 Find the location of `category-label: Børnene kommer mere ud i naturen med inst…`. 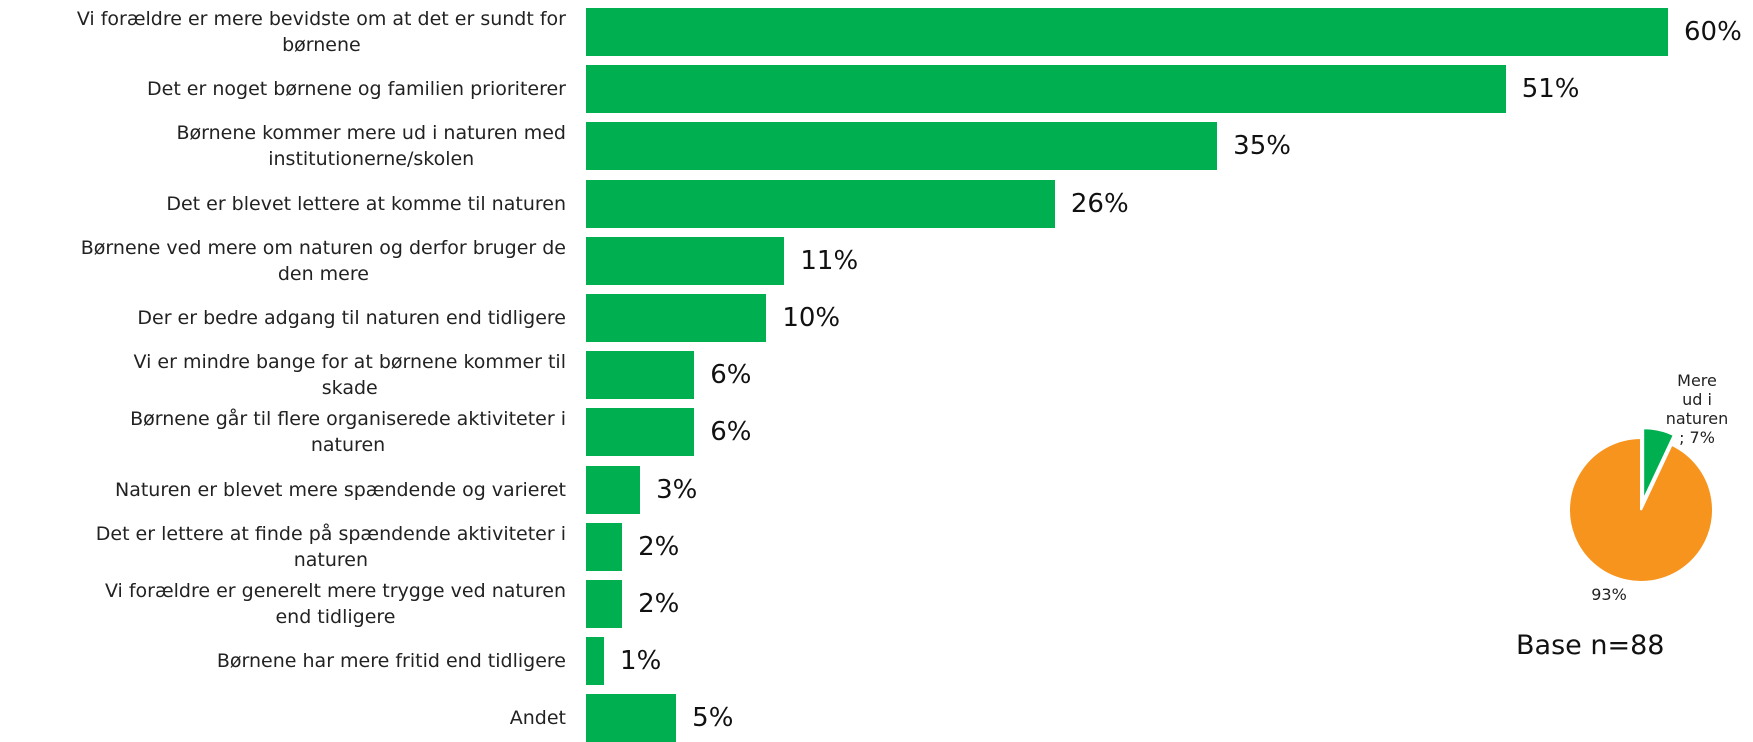

category-label: Børnene kommer mere ud i naturen med inst… is located at coordinates (283, 146).